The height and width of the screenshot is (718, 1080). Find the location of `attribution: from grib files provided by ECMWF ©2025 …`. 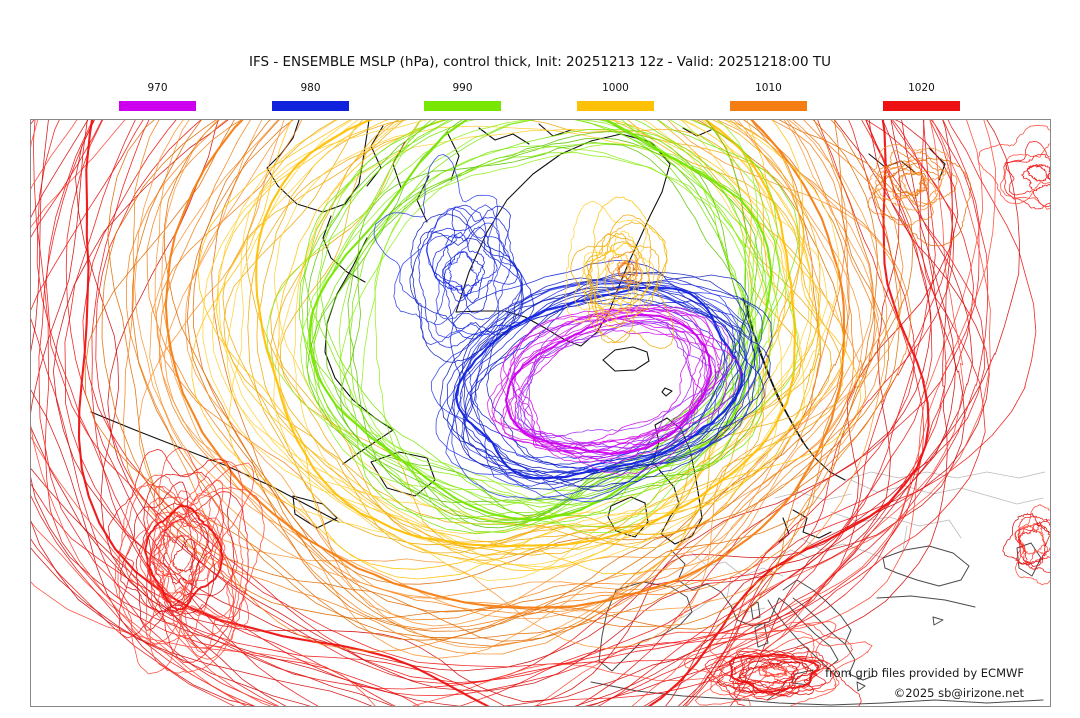

attribution: from grib files provided by ECMWF ©2025 … is located at coordinates (924, 683).